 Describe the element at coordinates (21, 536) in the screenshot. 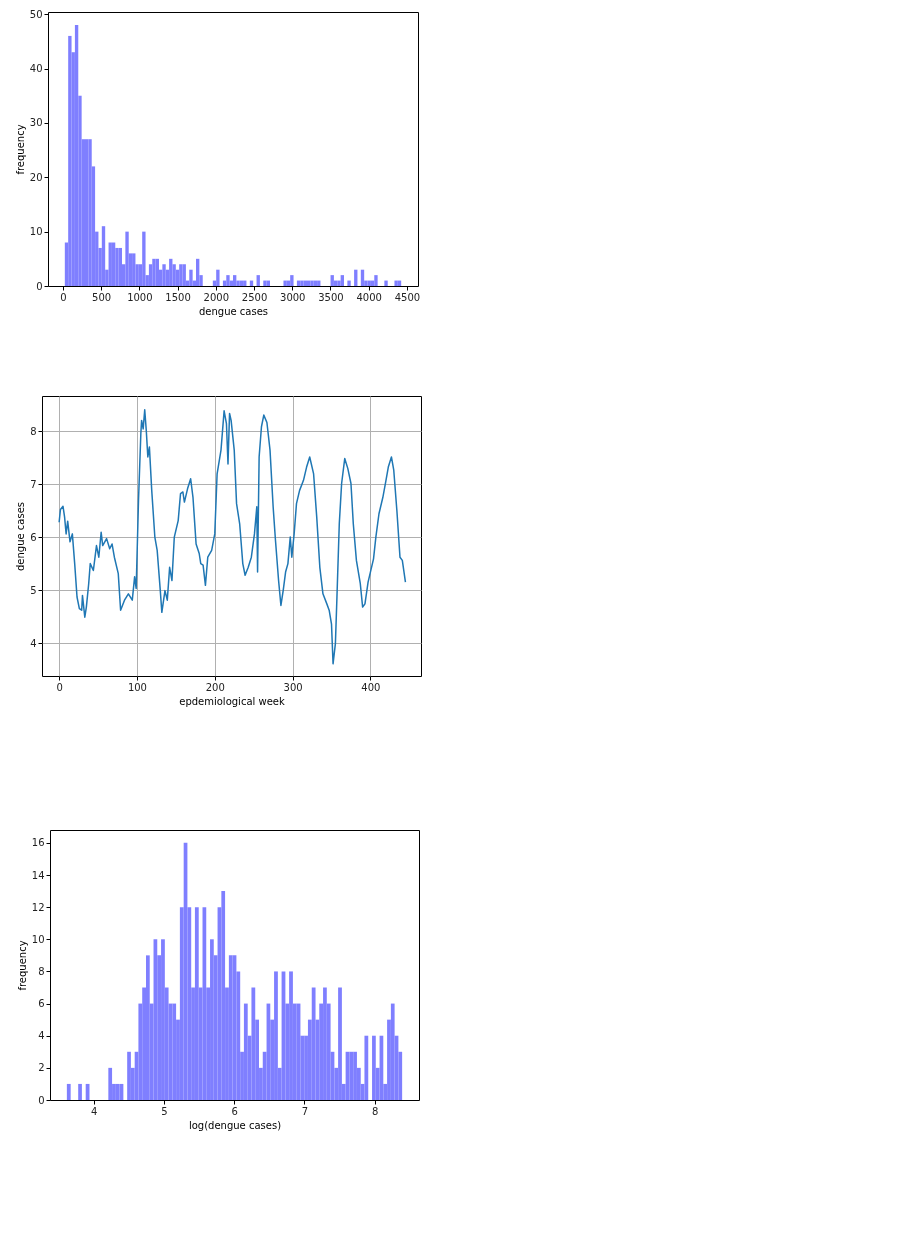

I see `y-axis-title: dengue cases` at that location.